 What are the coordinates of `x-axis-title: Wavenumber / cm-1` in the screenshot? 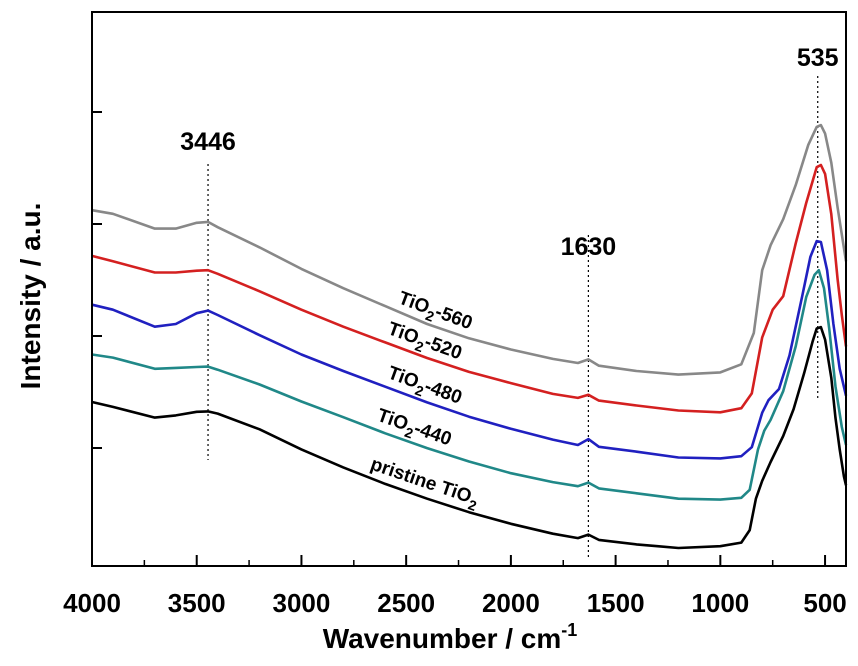 It's located at (450, 637).